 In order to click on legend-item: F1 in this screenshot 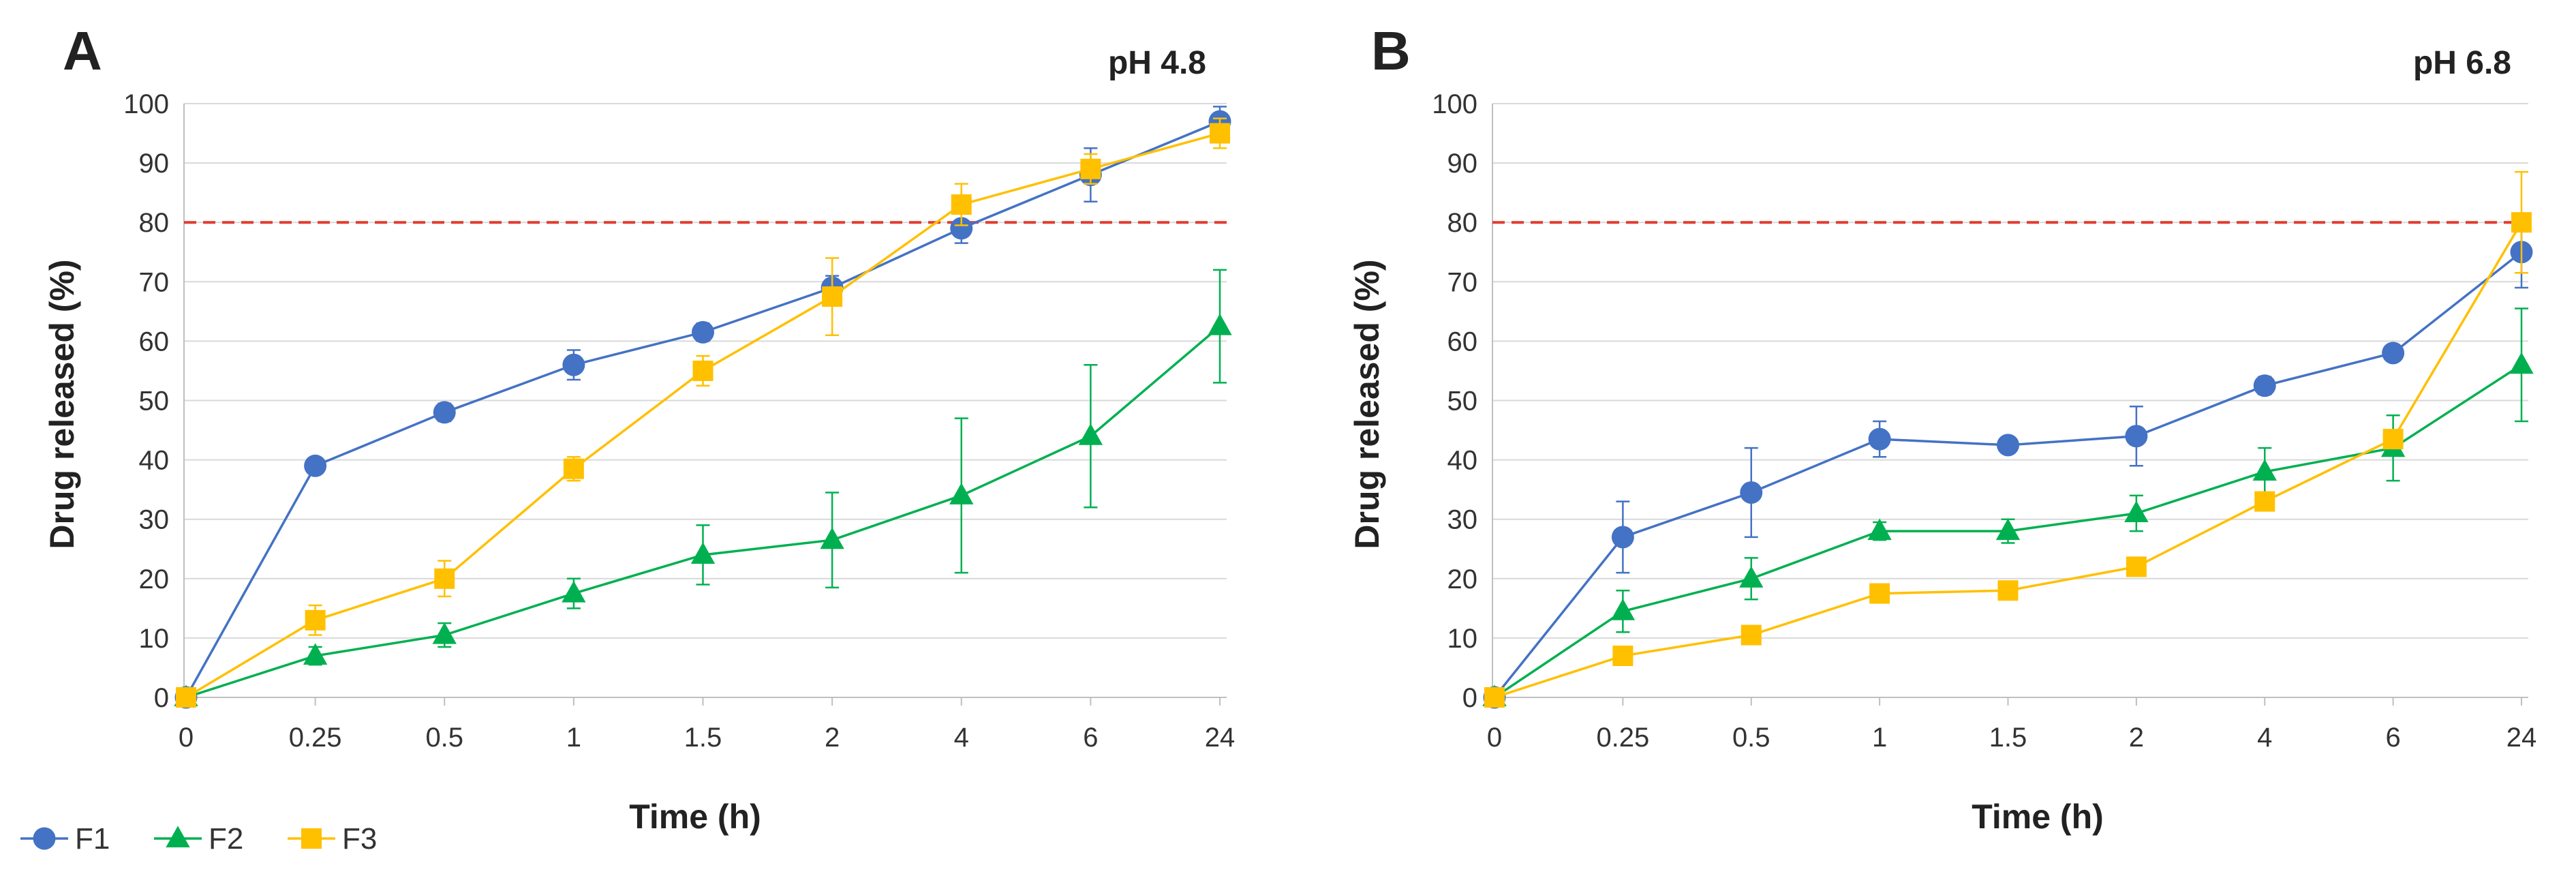, I will do `click(65, 839)`.